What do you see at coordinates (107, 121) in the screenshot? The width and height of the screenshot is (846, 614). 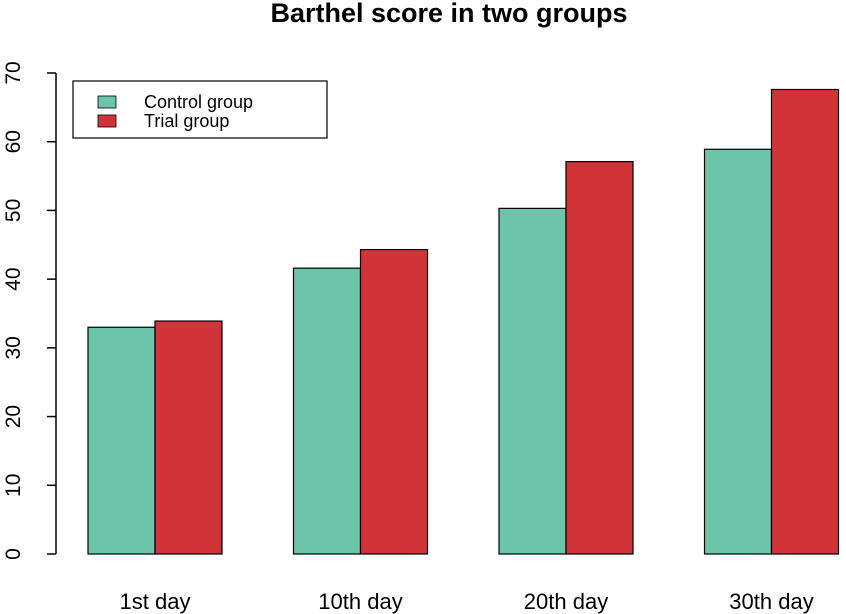 I see `legend-swatch-trial` at bounding box center [107, 121].